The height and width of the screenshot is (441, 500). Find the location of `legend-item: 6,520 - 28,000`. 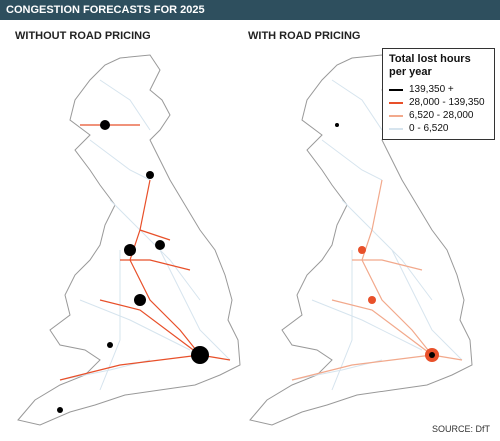

legend-item: 6,520 - 28,000 is located at coordinates (438, 115).